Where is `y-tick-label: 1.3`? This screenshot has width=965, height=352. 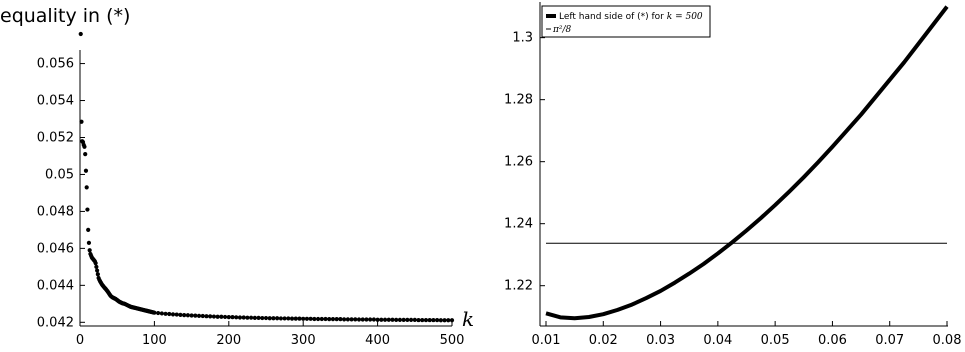 y-tick-label: 1.3 is located at coordinates (522, 38).